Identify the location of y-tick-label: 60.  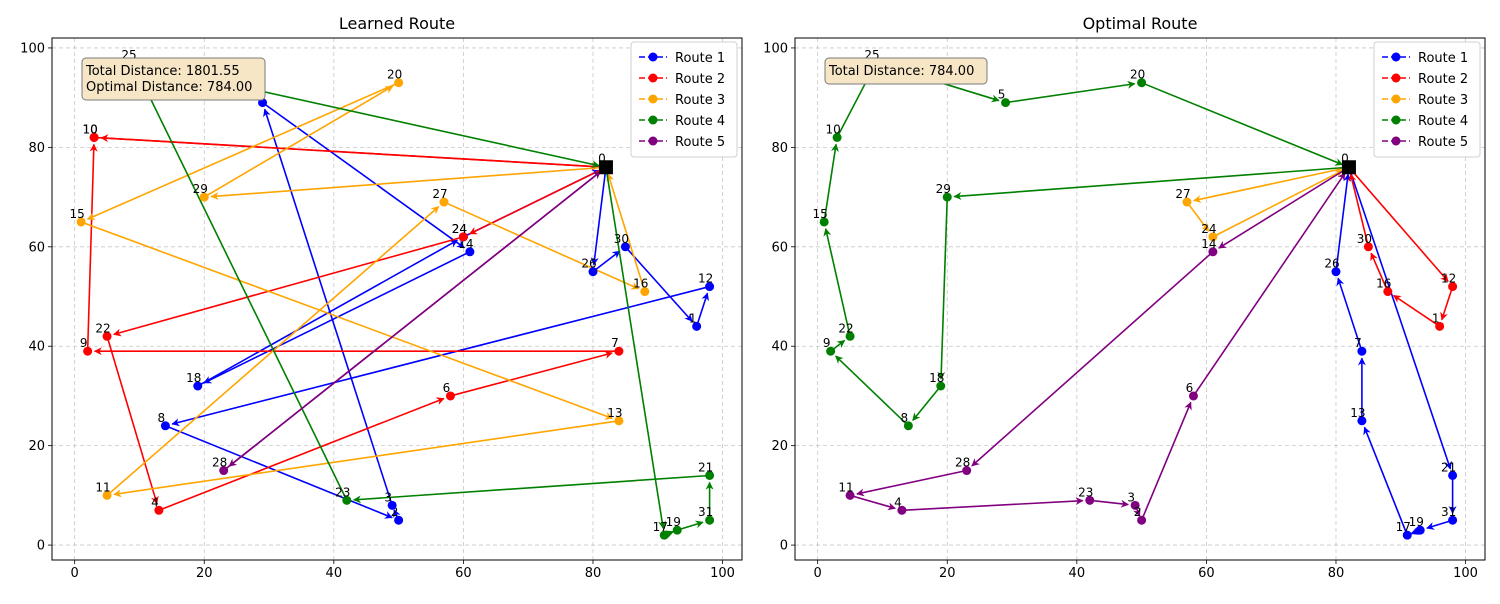
(779, 247).